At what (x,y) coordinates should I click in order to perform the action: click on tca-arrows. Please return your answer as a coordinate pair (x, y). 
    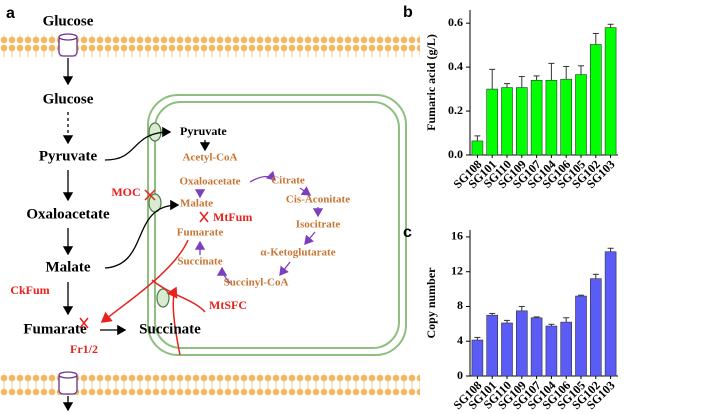
    Looking at the image, I should click on (259, 227).